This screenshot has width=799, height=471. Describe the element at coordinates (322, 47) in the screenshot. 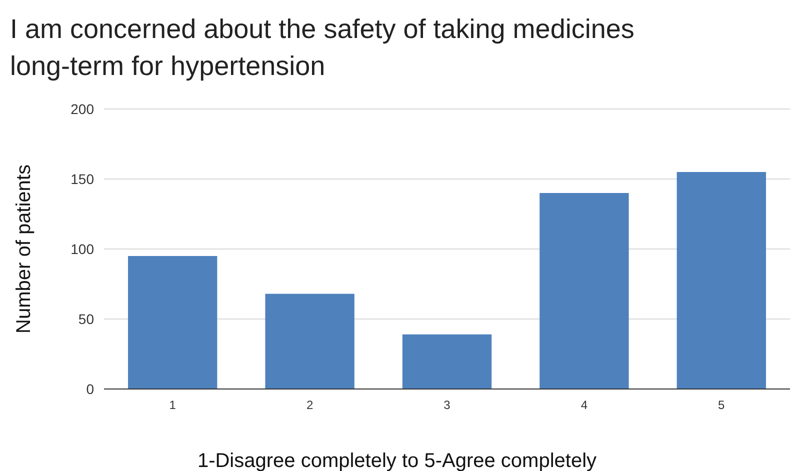

I see `chart-title: I am concerned about the safety of taking medicines long-term for hypertension` at that location.